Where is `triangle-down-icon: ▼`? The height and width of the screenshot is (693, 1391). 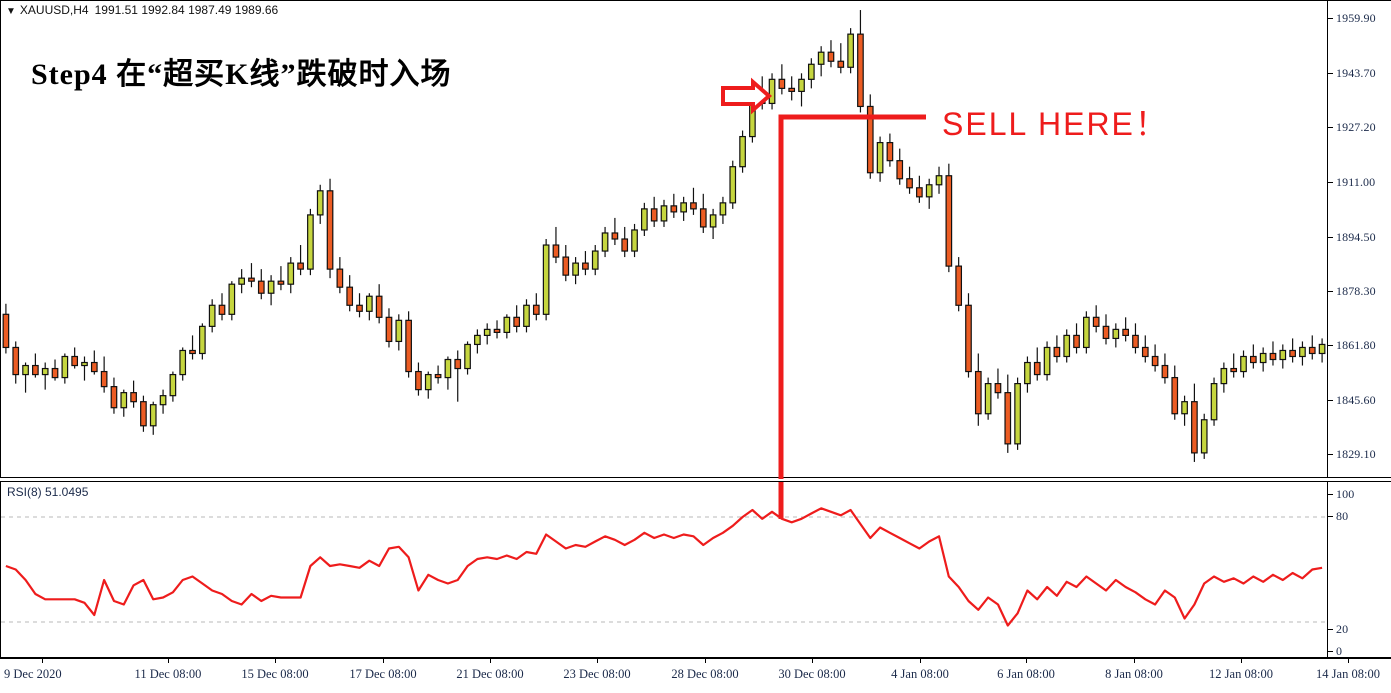
triangle-down-icon: ▼ is located at coordinates (11, 11).